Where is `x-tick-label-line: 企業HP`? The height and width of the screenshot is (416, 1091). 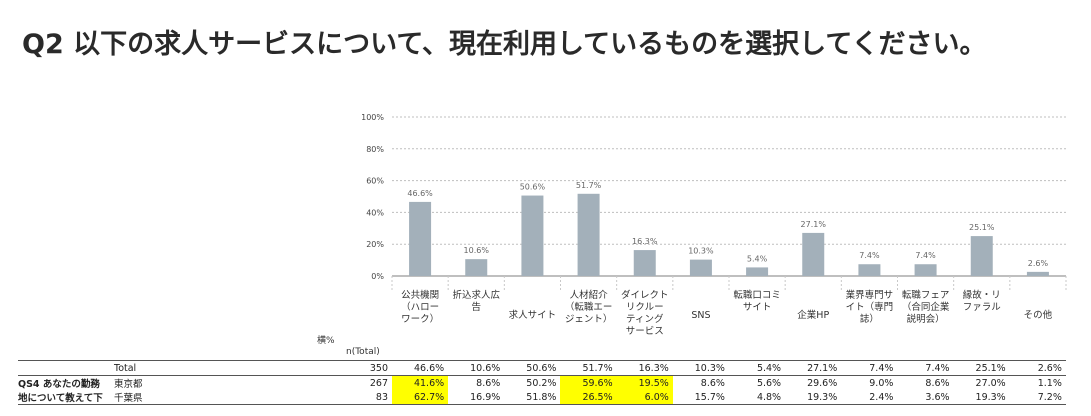 x-tick-label-line: 企業HP is located at coordinates (813, 315).